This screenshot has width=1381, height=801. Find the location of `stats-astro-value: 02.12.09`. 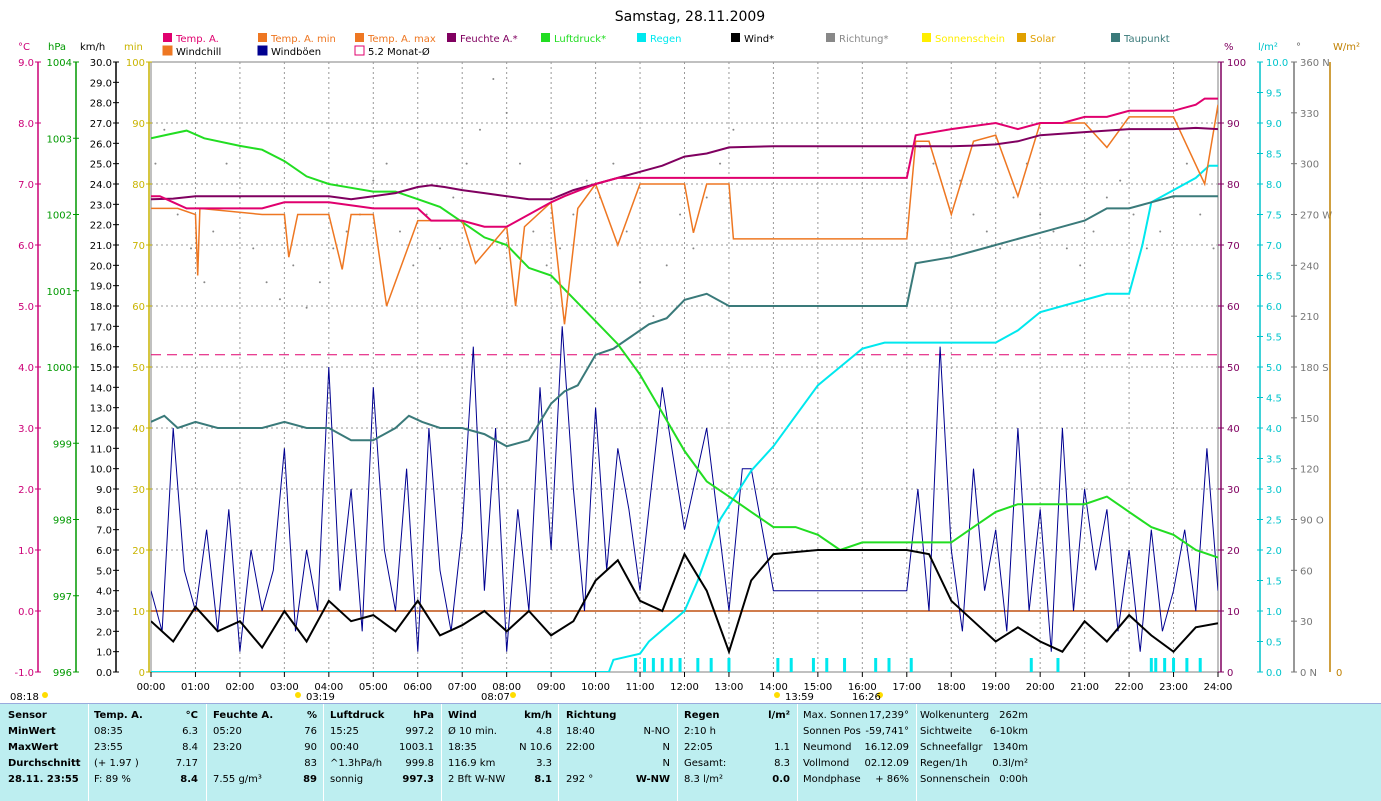

stats-astro-value: 02.12.09 is located at coordinates (886, 763).